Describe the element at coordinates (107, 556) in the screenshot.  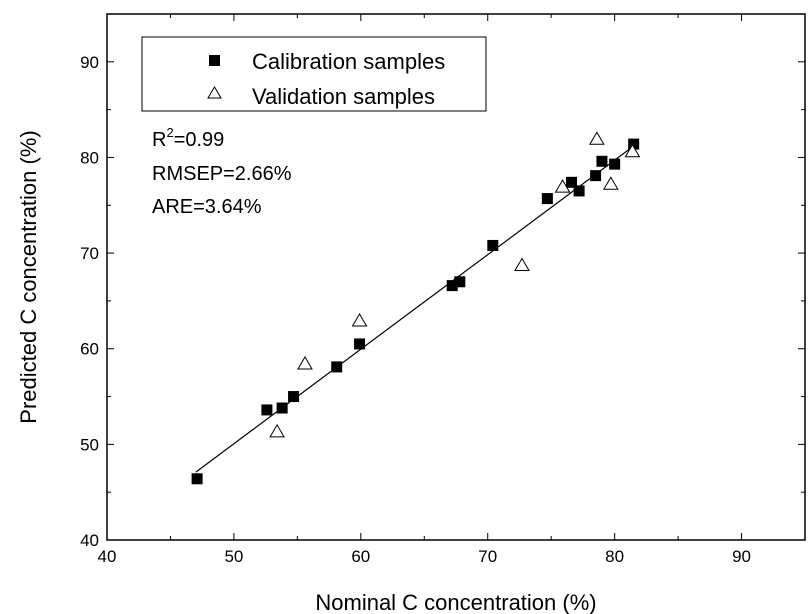
I see `x-tick-label: 40` at that location.